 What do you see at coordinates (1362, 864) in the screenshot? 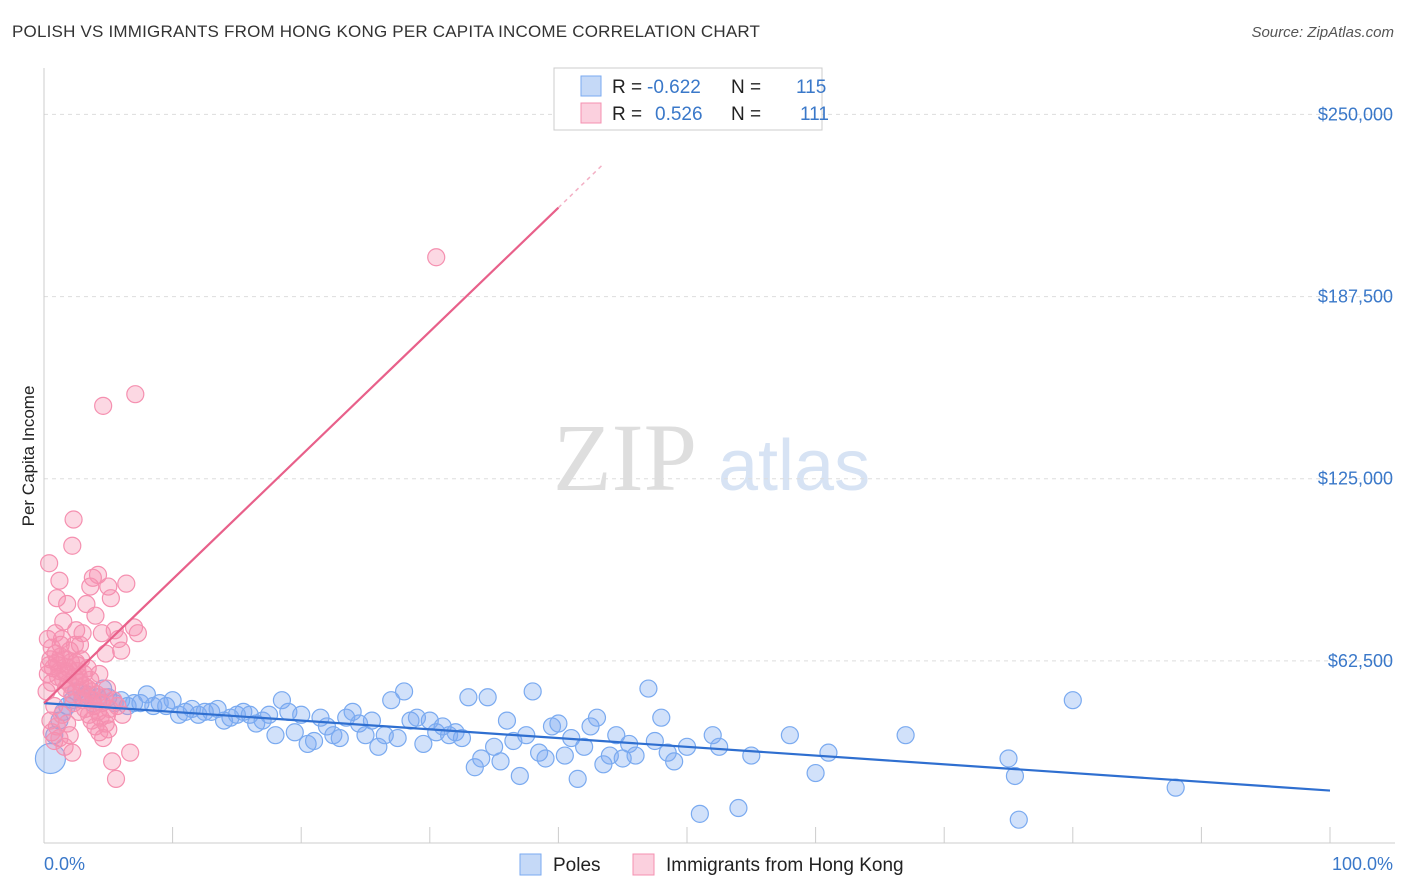
I see `x-tick-label-max: 100.0%` at bounding box center [1362, 864].